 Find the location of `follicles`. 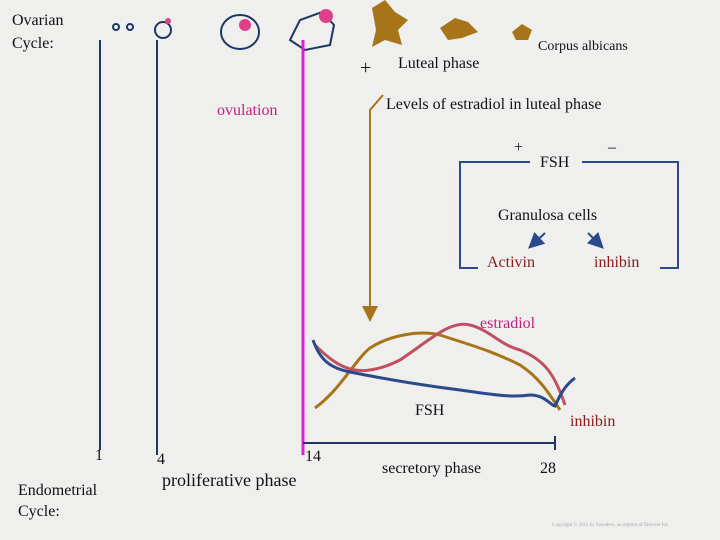

follicles is located at coordinates (224, 31).